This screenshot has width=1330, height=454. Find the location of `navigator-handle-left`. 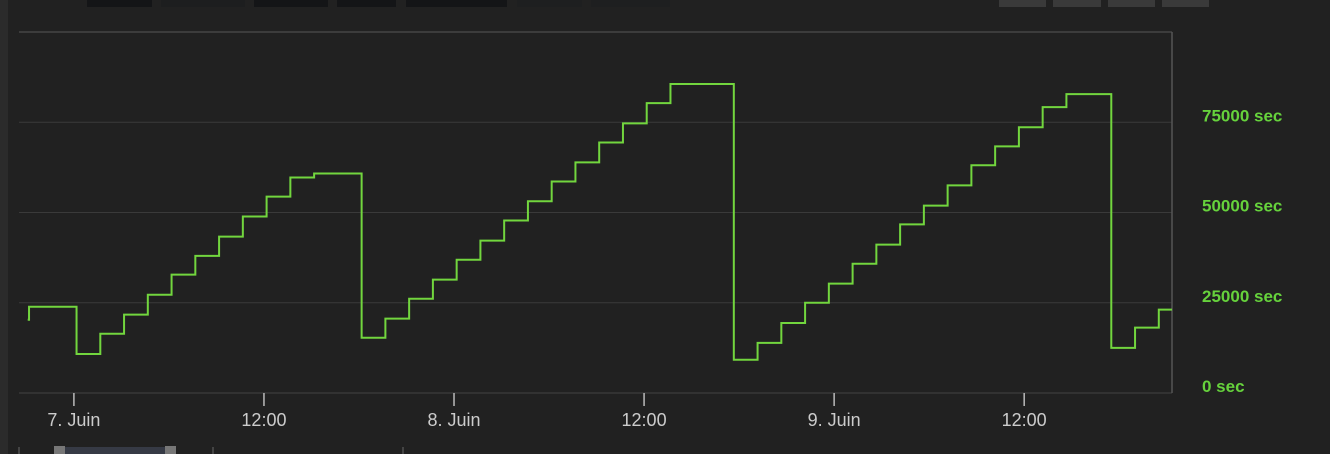

navigator-handle-left is located at coordinates (59, 450).